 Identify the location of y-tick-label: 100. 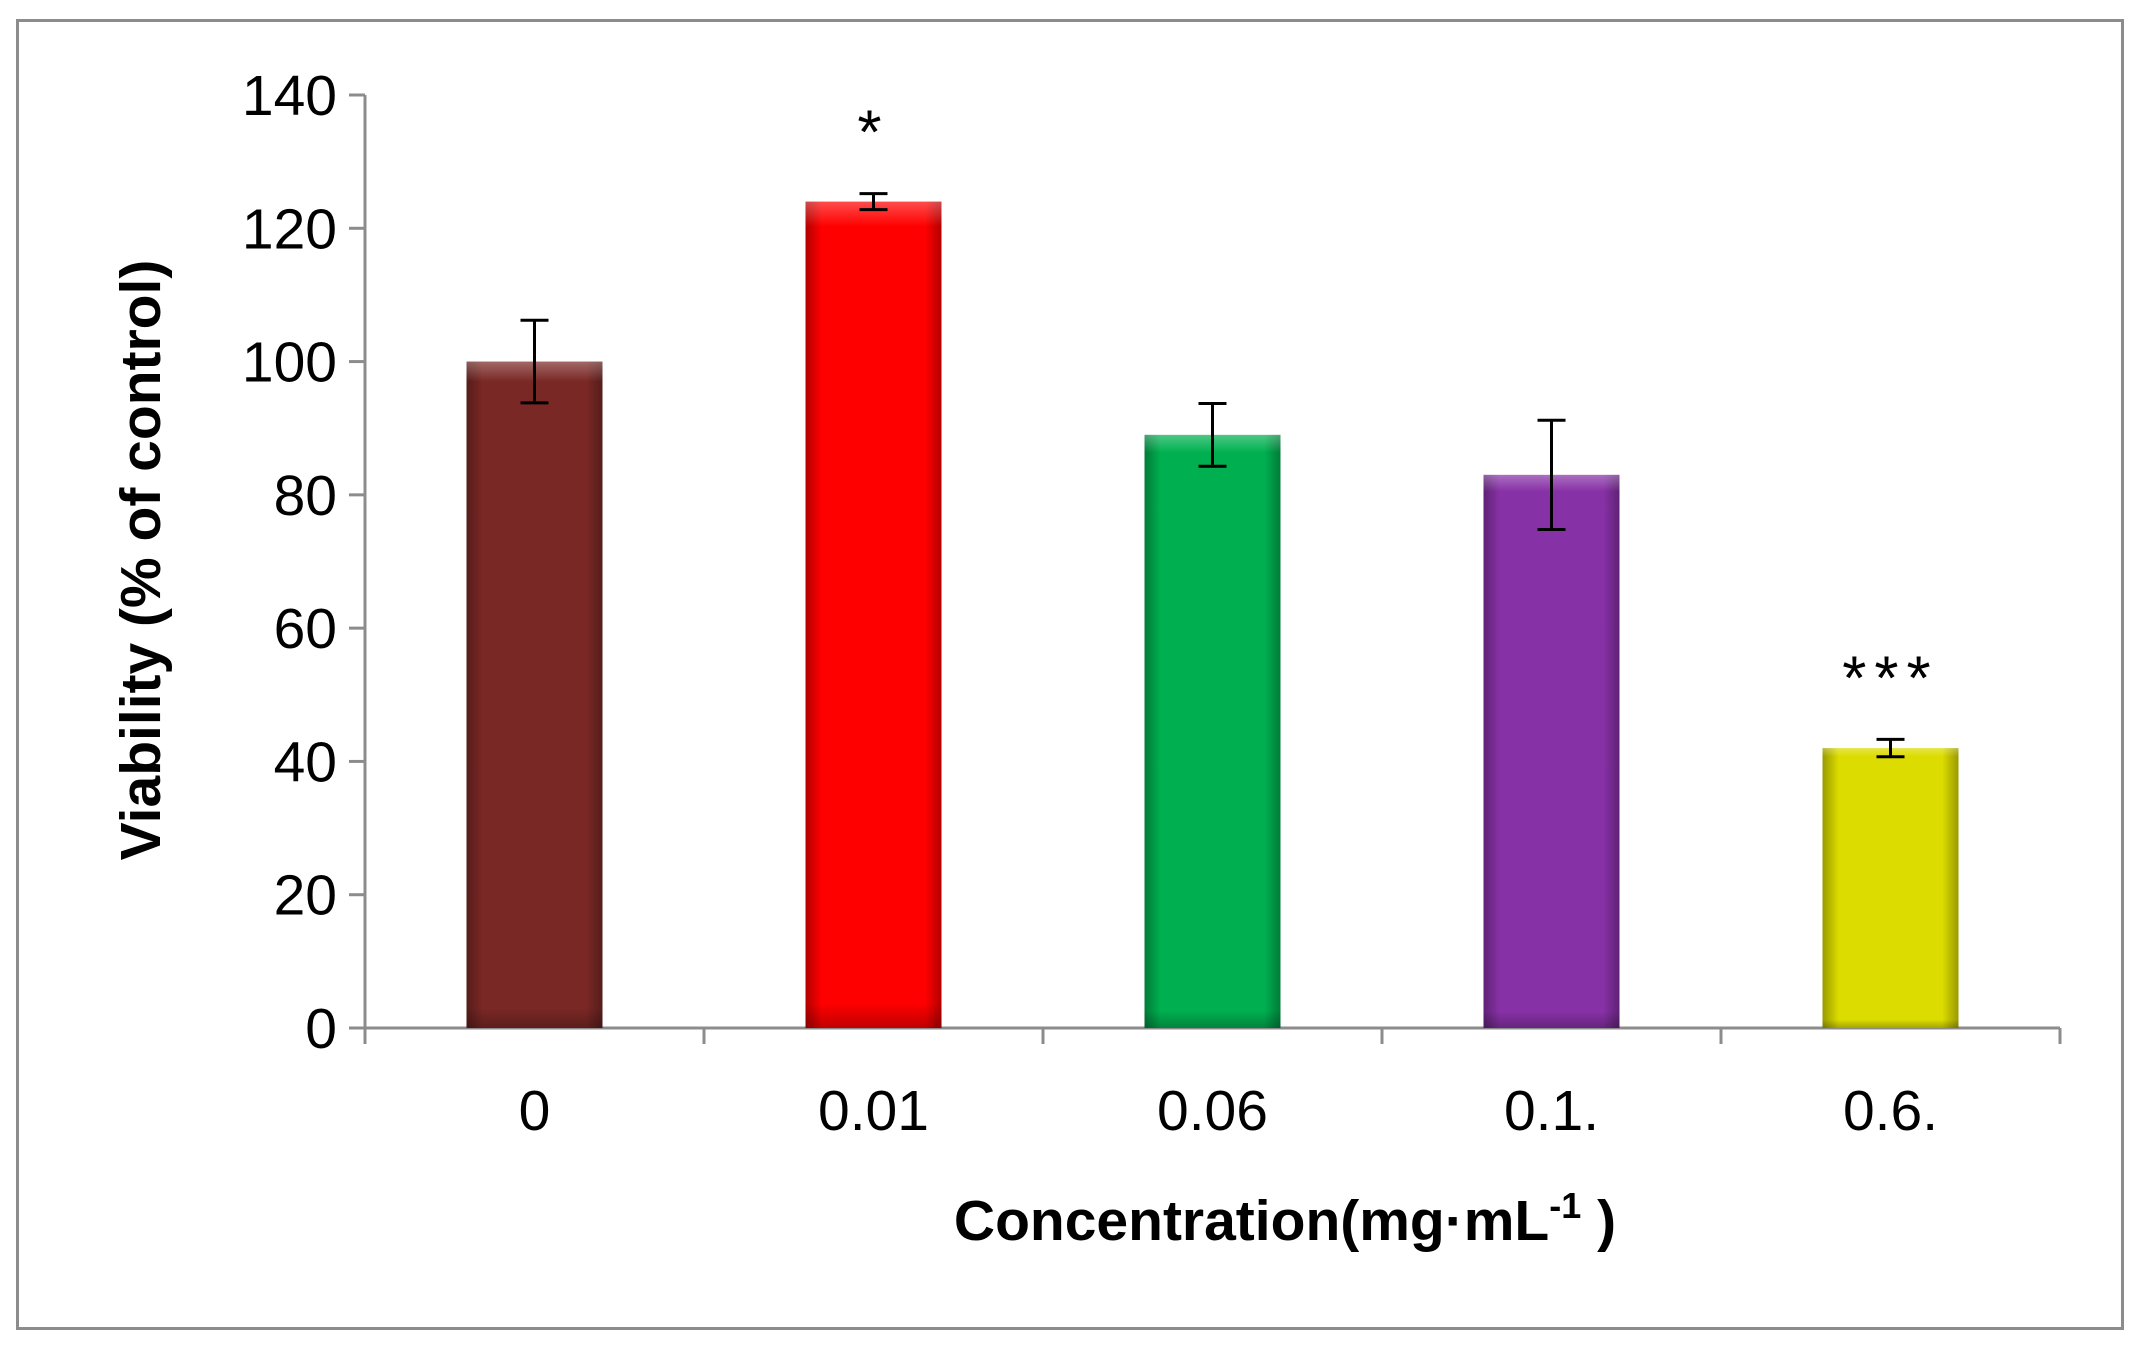
(289, 363).